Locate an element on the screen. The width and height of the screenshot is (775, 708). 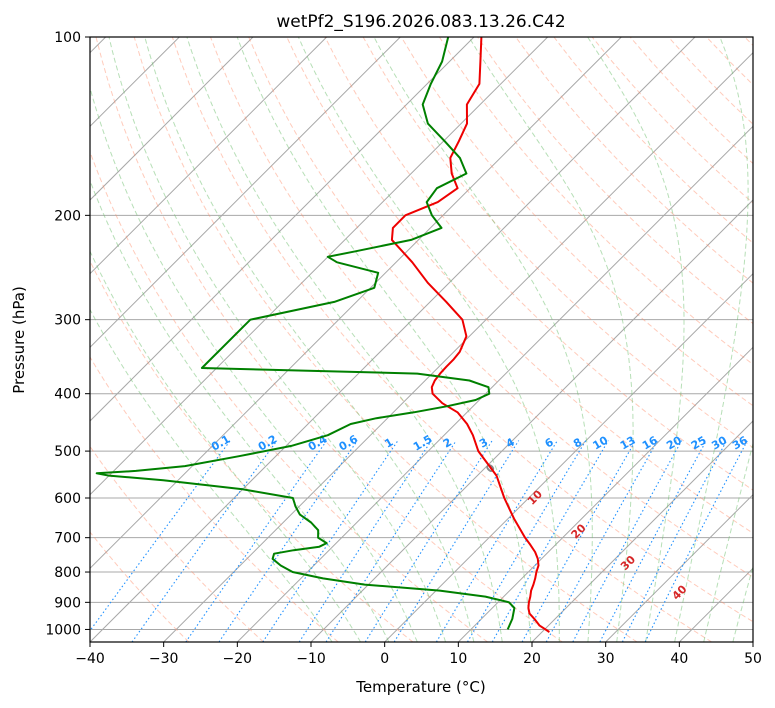
y-tick-label: 700 is located at coordinates (67, 539).